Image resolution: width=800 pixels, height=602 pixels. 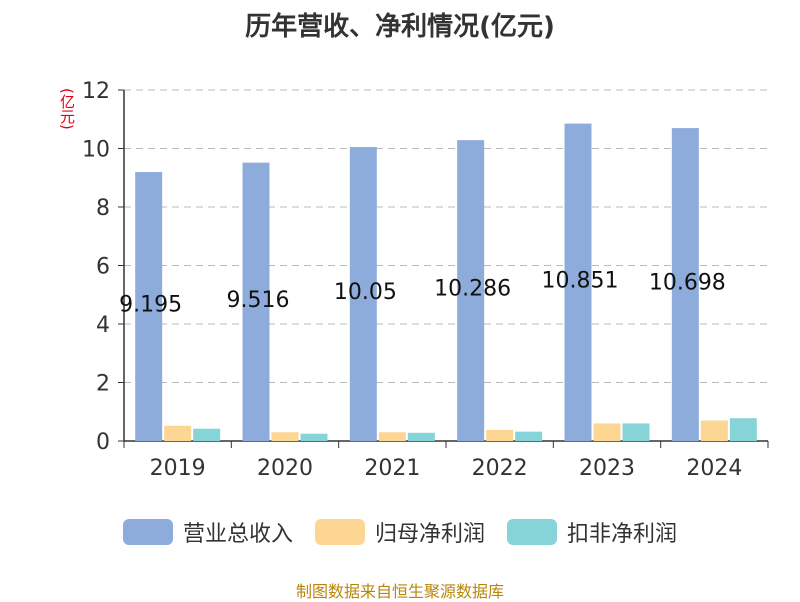 I want to click on x-tick-label: 2024, so click(x=714, y=468).